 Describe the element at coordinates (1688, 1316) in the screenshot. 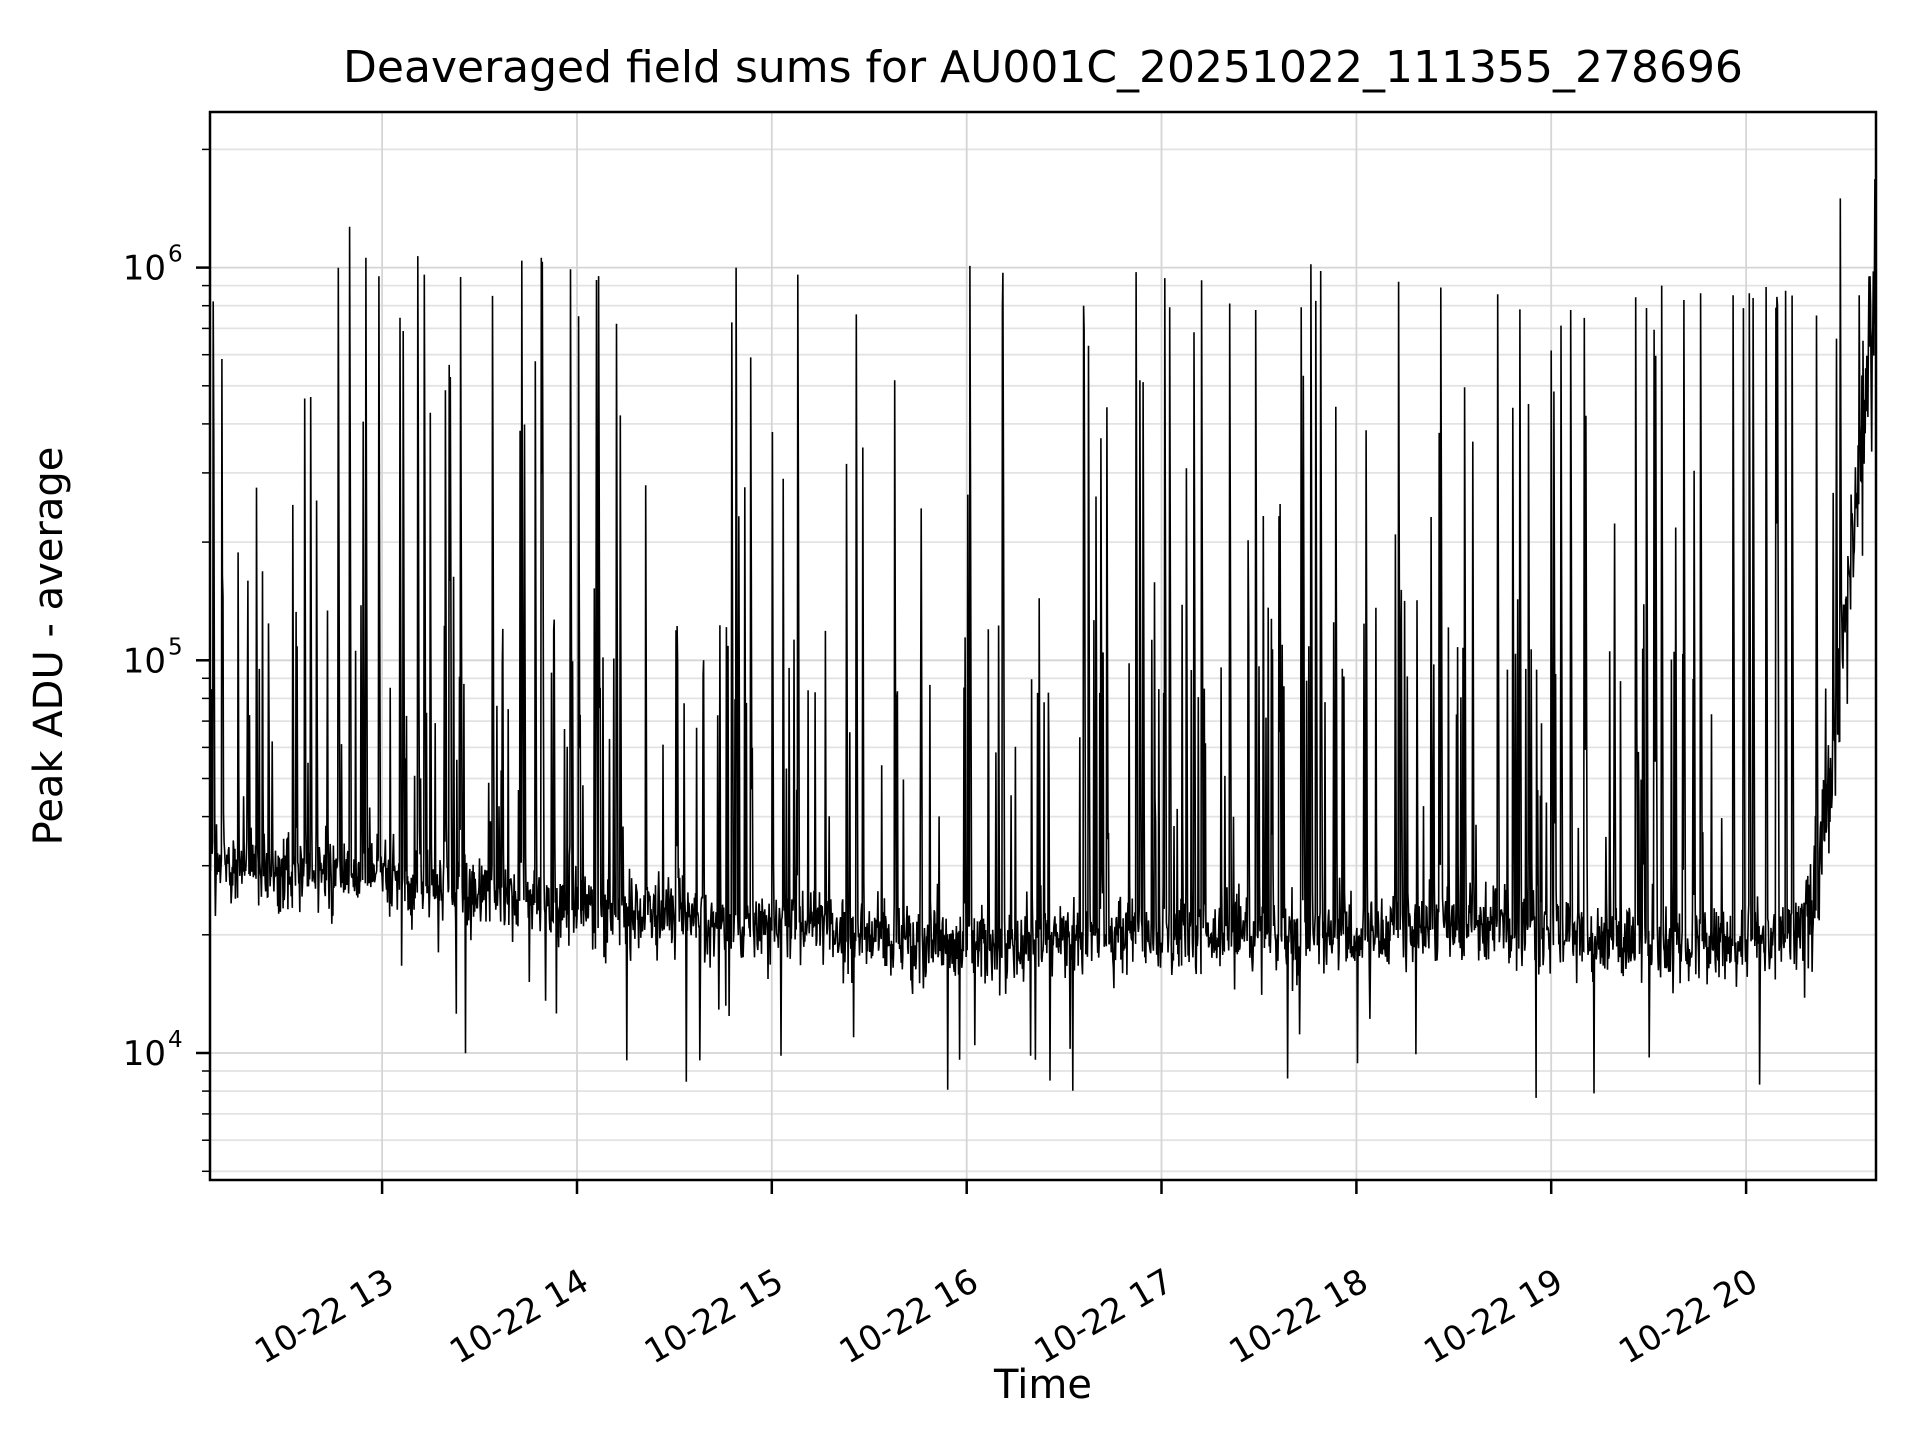

I see `x-tick-label: 10-22 20` at that location.